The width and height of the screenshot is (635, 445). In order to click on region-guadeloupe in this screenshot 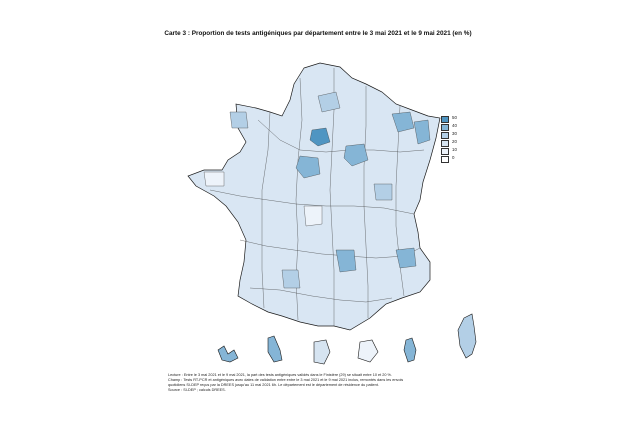, I will do `click(228, 354)`.